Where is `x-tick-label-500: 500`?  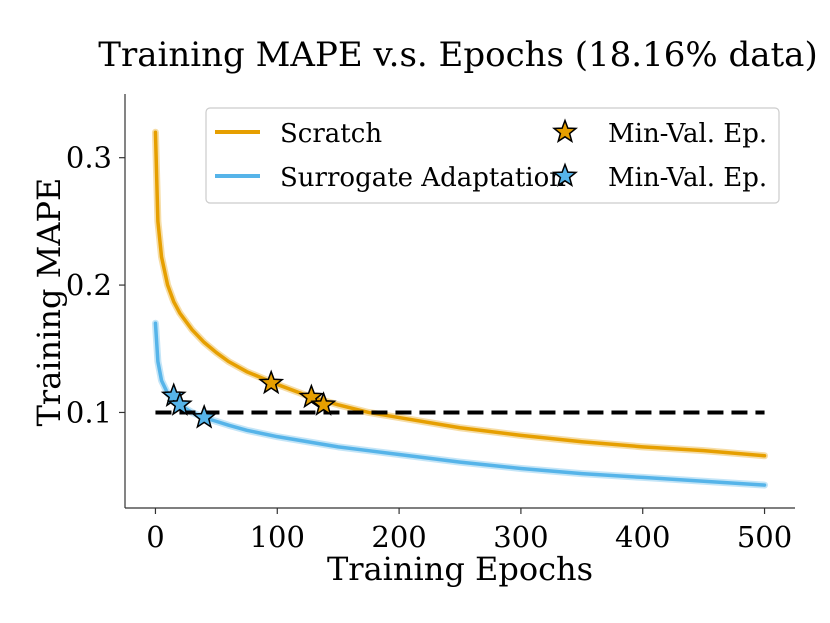
x-tick-label-500: 500 is located at coordinates (764, 537).